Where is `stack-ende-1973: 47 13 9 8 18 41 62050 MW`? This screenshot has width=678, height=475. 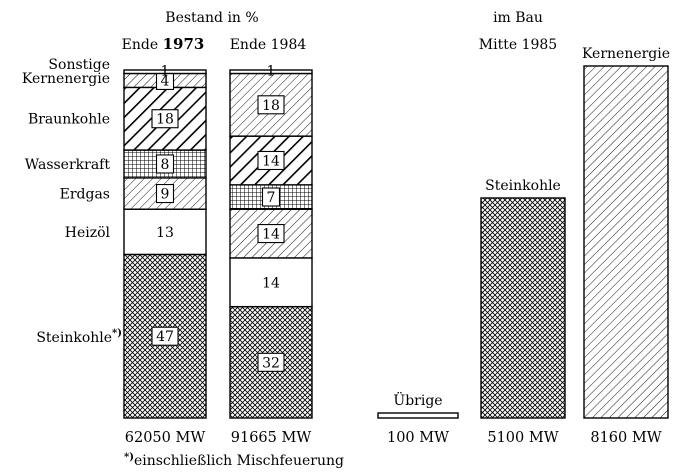 stack-ende-1973: 47 13 9 8 18 41 62050 MW is located at coordinates (165, 255).